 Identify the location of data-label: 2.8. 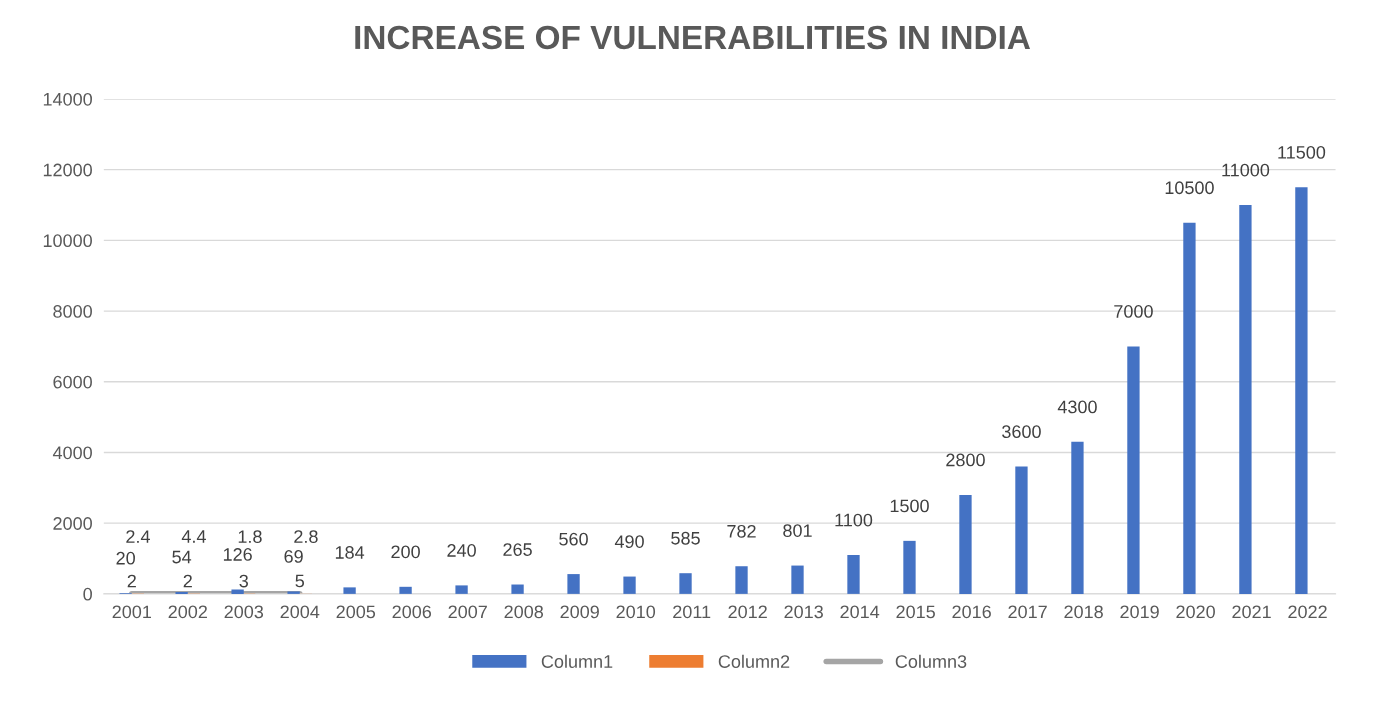
(306, 536).